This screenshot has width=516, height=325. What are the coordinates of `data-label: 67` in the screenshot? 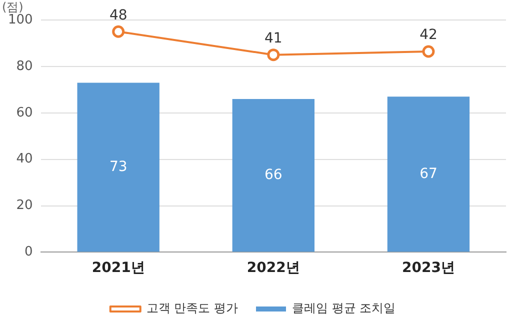 It's located at (429, 174).